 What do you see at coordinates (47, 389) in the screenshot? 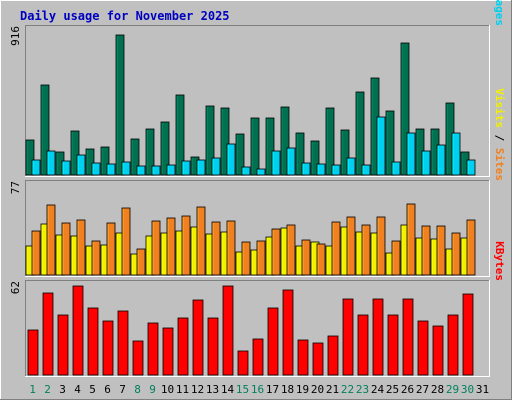
I see `x-tick-label-day-2: 2` at bounding box center [47, 389].